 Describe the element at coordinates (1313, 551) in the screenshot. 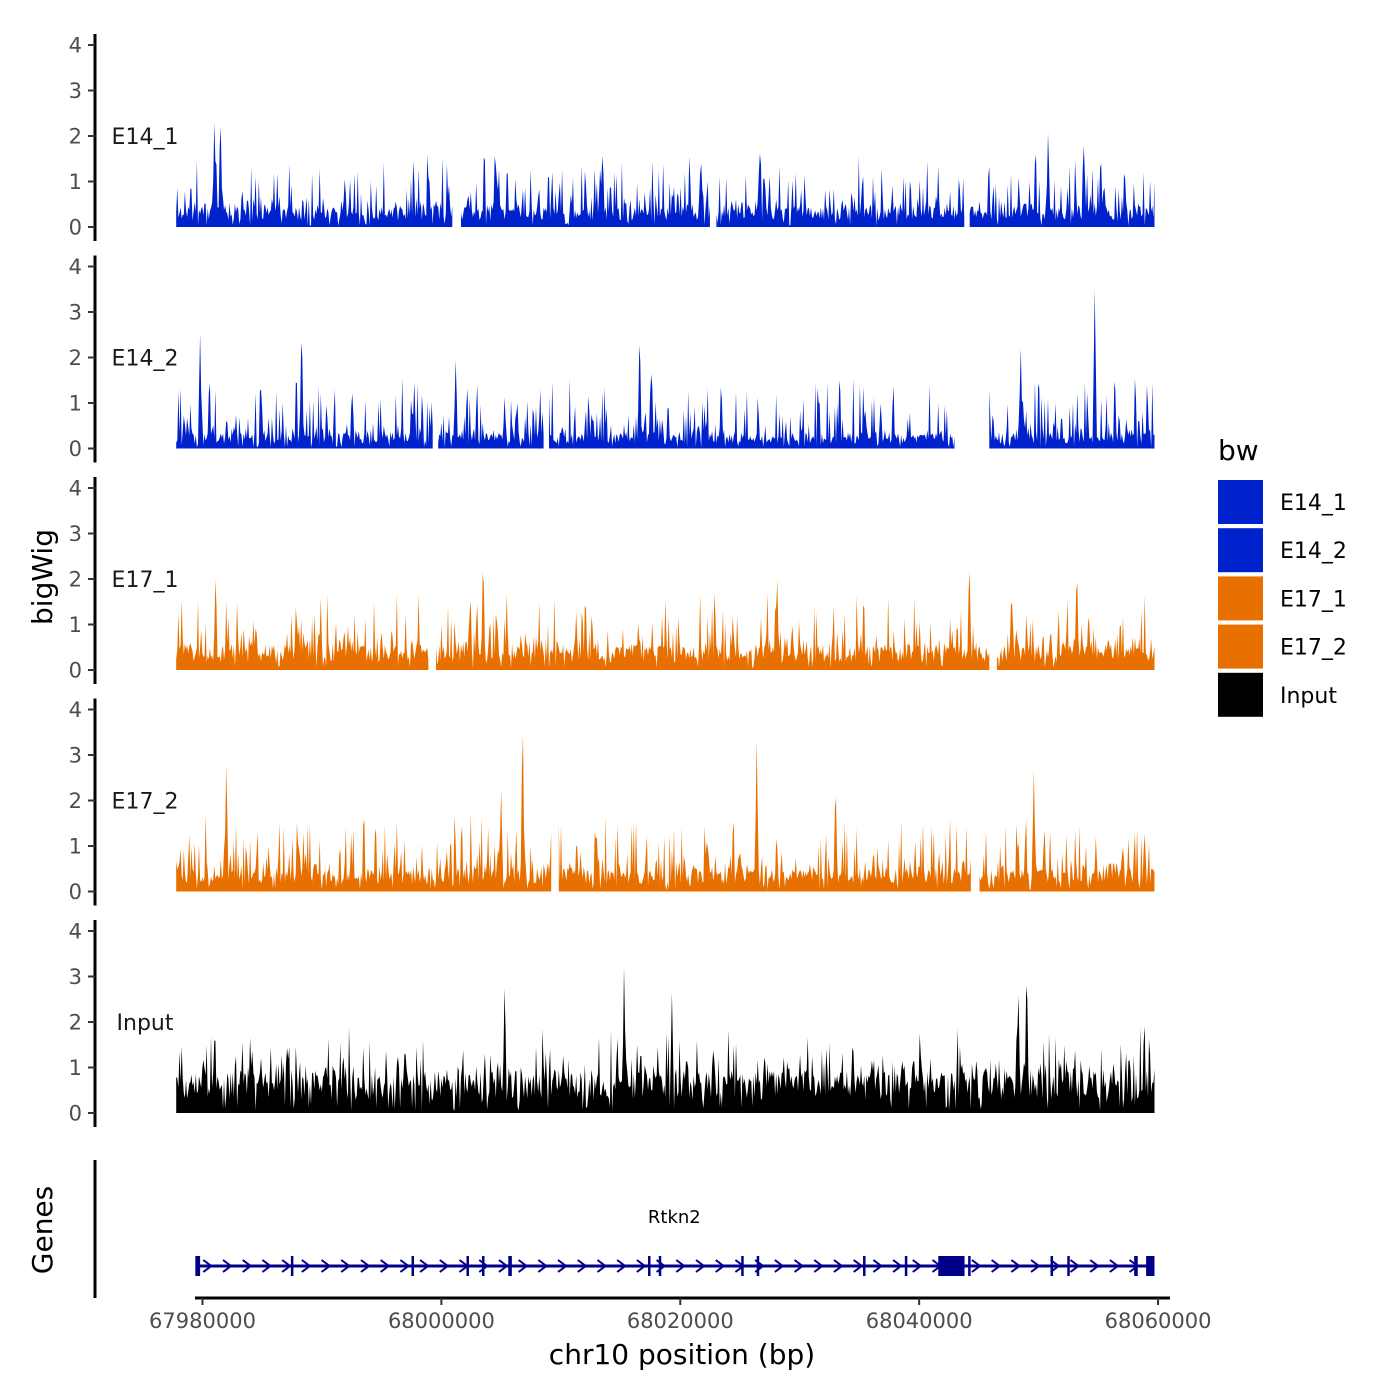

I see `legend-label: E14_2` at that location.